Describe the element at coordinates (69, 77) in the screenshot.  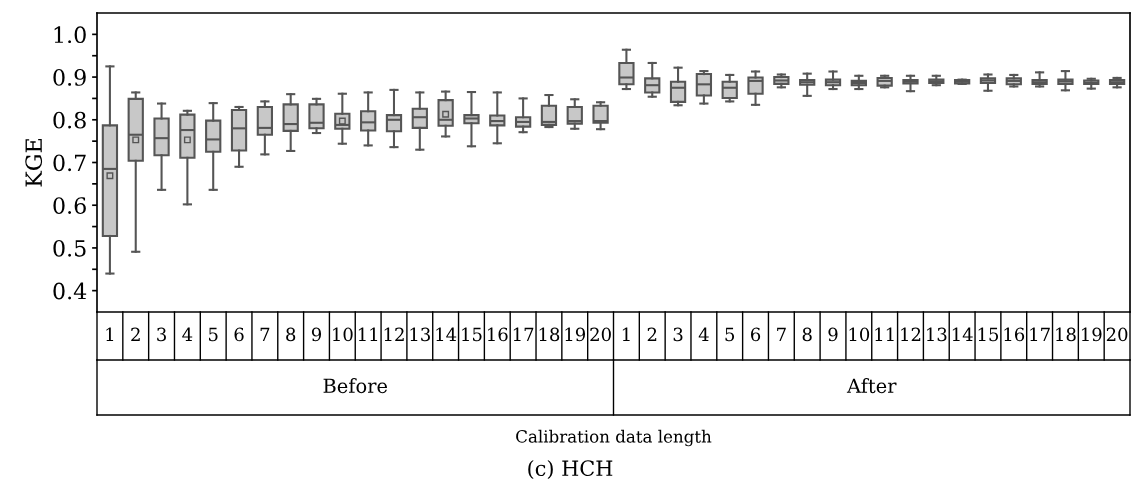
I see `y-tick-label: 0.9` at that location.